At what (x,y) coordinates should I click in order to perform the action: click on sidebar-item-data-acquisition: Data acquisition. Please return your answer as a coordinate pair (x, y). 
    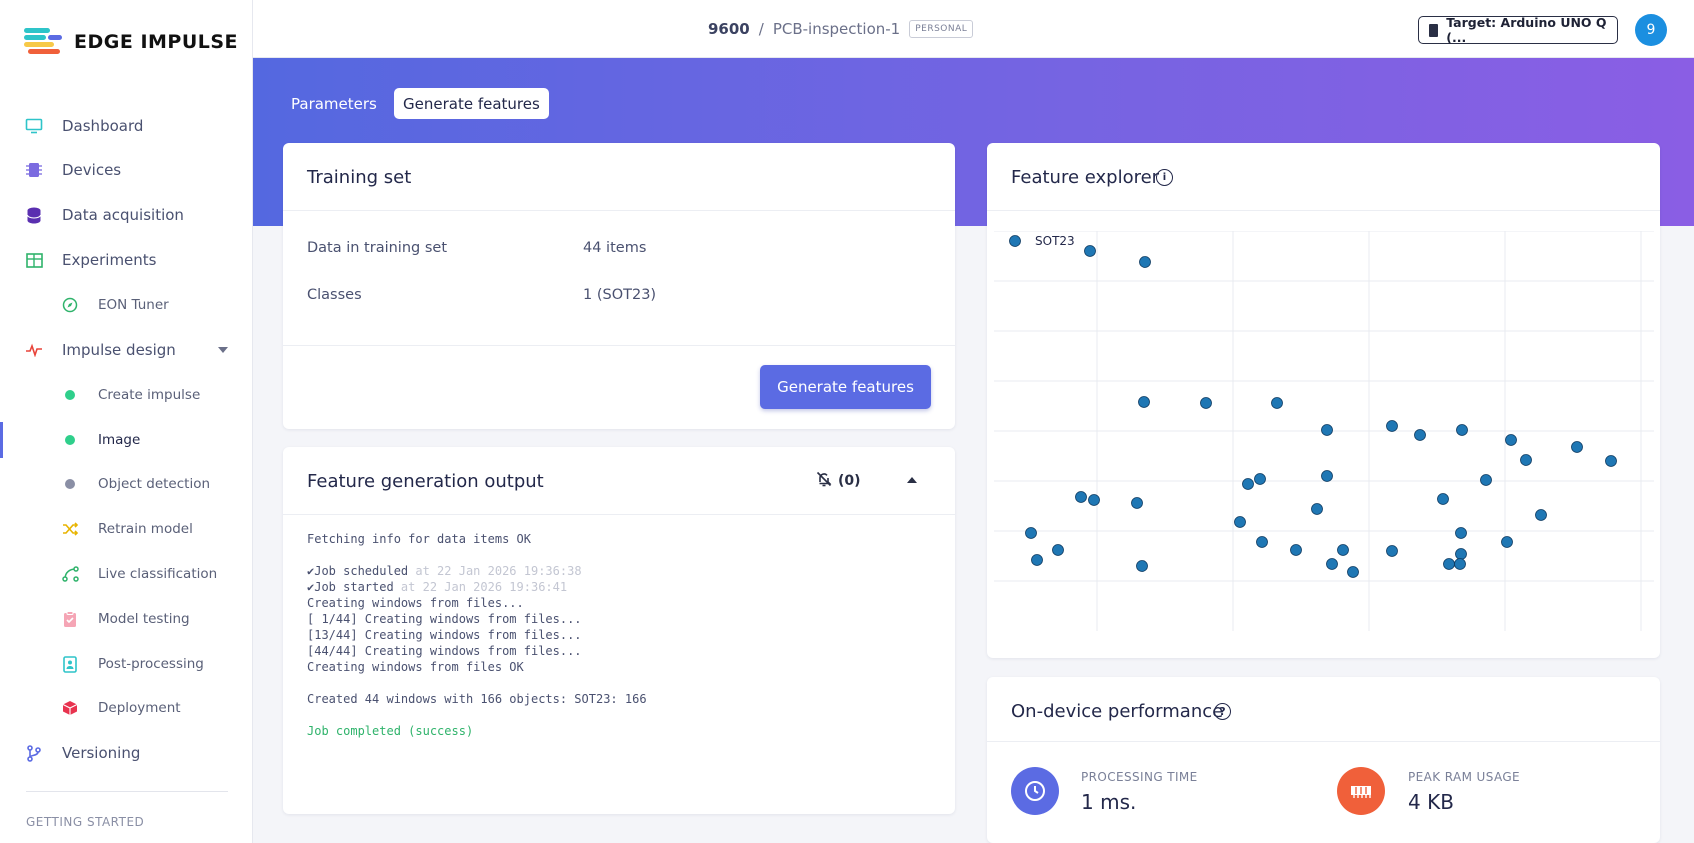
    Looking at the image, I should click on (126, 215).